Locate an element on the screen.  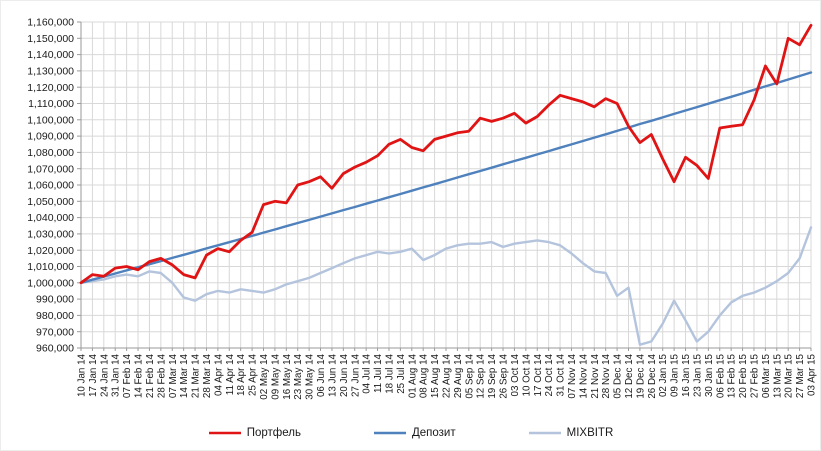
legend-item-mixbitr: MIXBITR is located at coordinates (571, 433).